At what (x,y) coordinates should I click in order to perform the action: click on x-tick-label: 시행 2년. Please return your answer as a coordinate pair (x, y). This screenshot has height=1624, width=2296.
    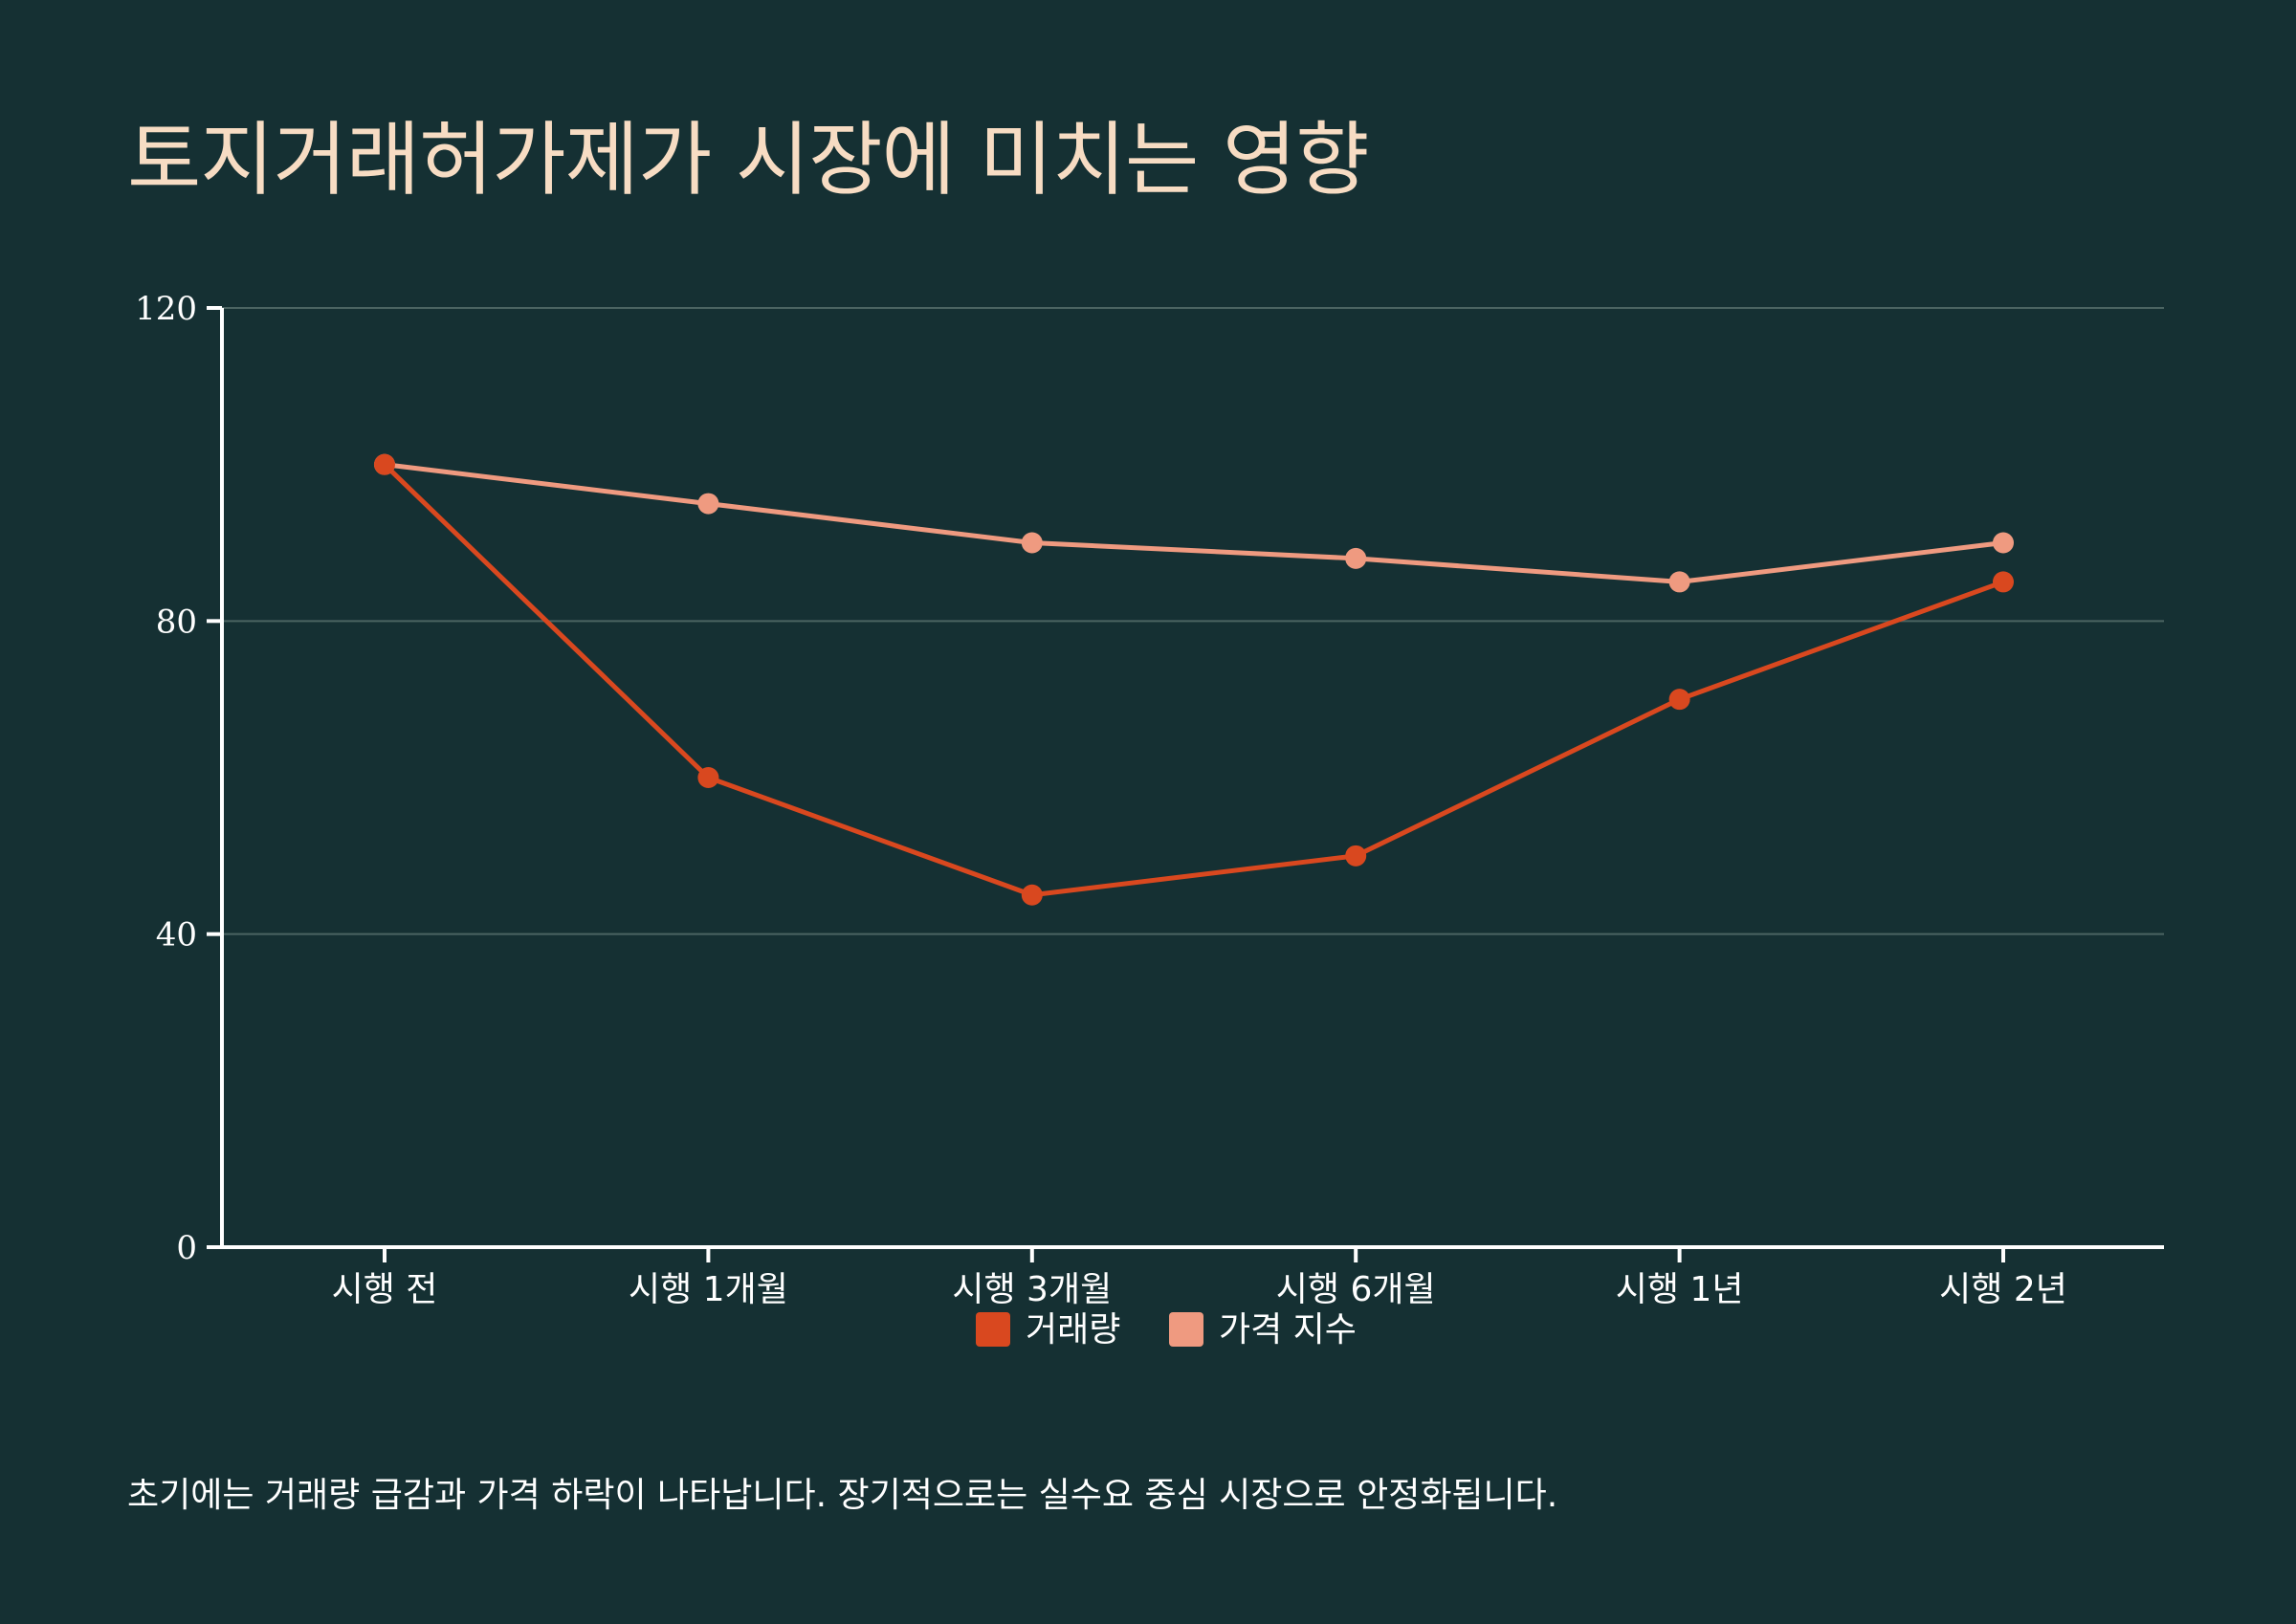
    Looking at the image, I should click on (2003, 1290).